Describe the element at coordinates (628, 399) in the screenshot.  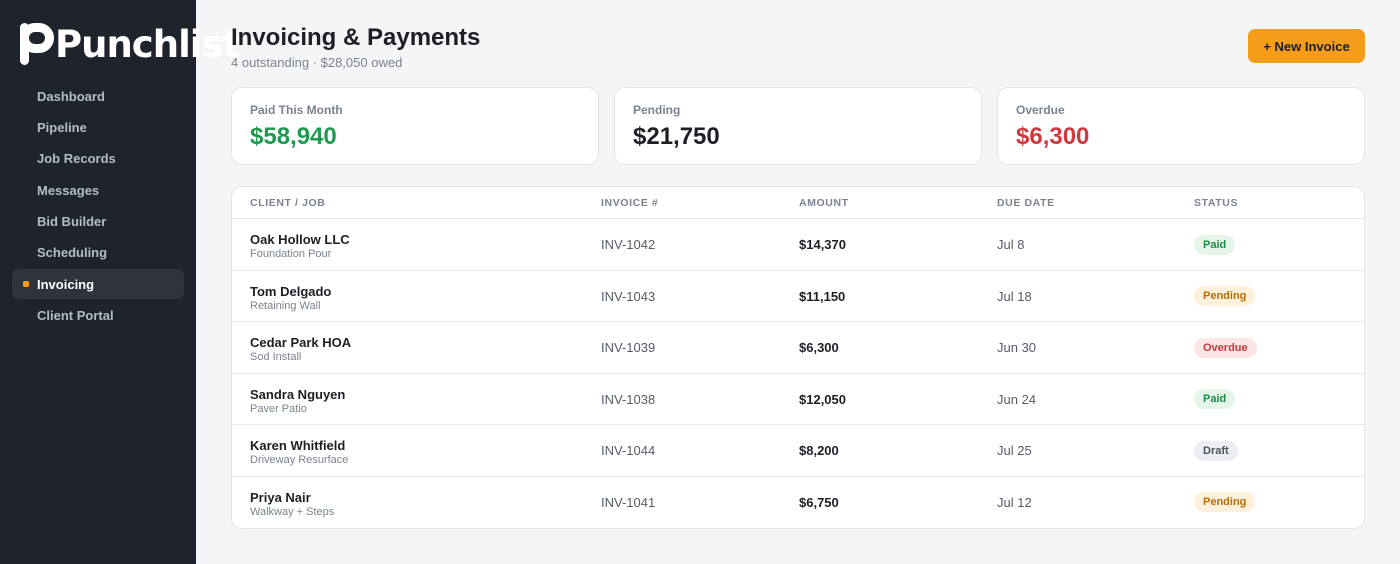
I see `invoice-number: INV-1038` at that location.